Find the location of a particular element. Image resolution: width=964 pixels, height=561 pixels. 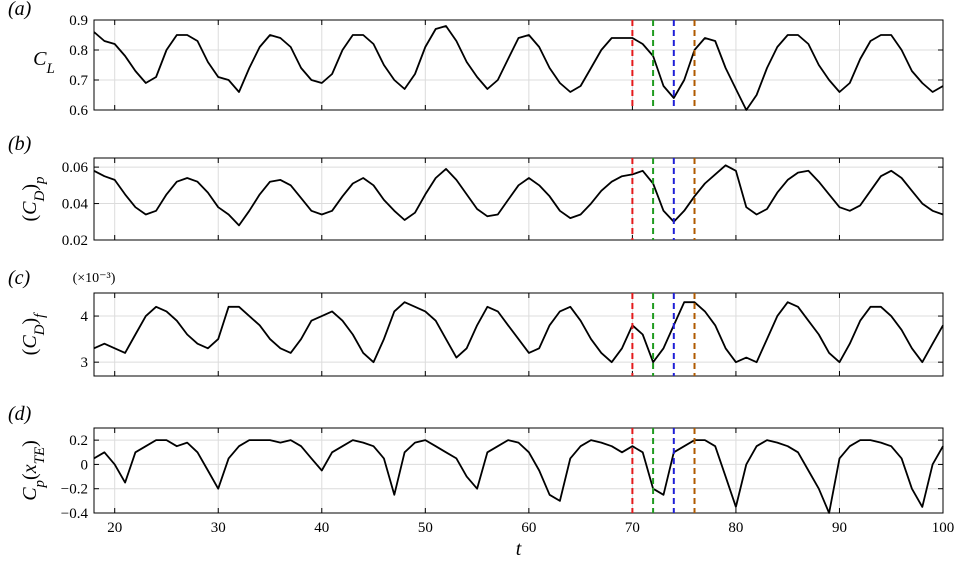

x-tick-label: 40 is located at coordinates (321, 528).